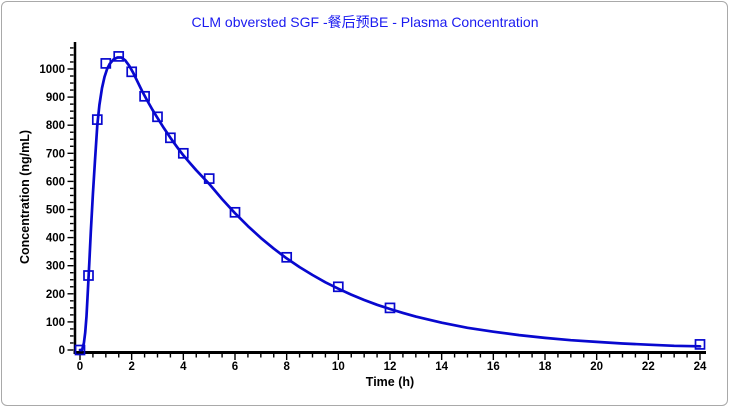 The image size is (729, 407). Describe the element at coordinates (55, 154) in the screenshot. I see `y-tick-label: 700` at that location.